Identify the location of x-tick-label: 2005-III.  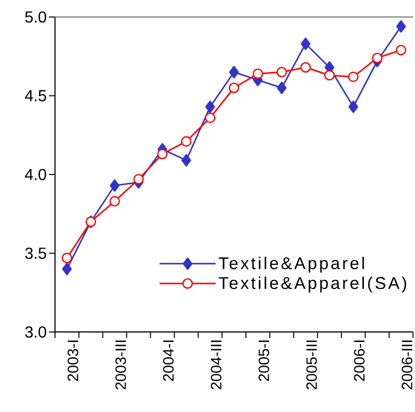
(311, 365).